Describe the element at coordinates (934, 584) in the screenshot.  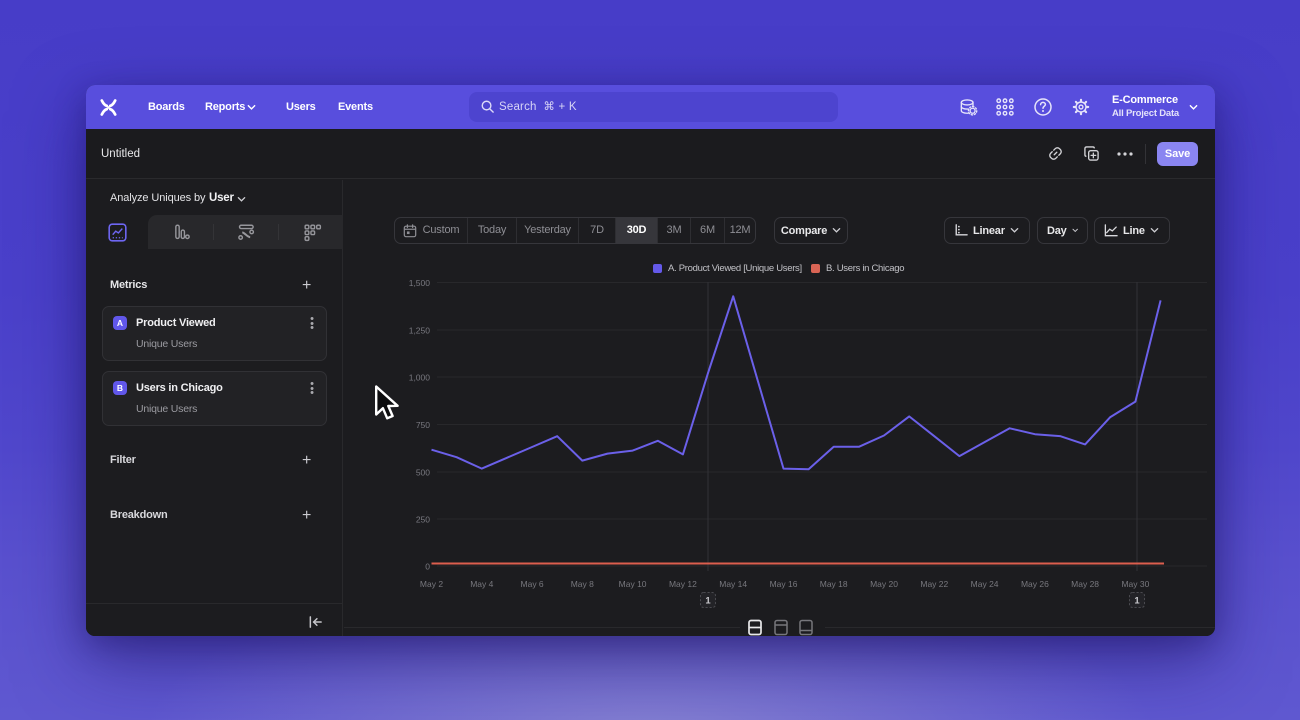
I see `svg-text: May 22` at that location.